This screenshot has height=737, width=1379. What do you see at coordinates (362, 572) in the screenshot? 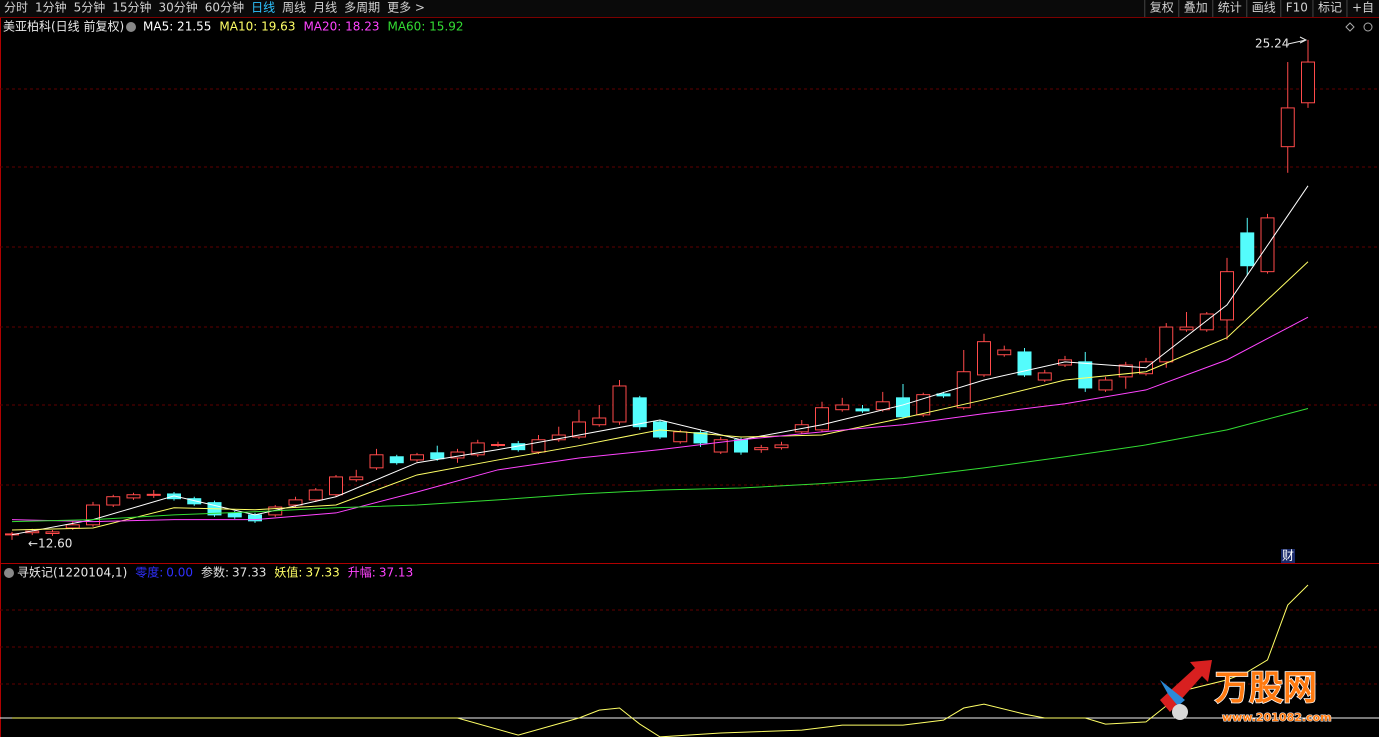
I see `indicator-legend-name: 升幅:` at bounding box center [362, 572].